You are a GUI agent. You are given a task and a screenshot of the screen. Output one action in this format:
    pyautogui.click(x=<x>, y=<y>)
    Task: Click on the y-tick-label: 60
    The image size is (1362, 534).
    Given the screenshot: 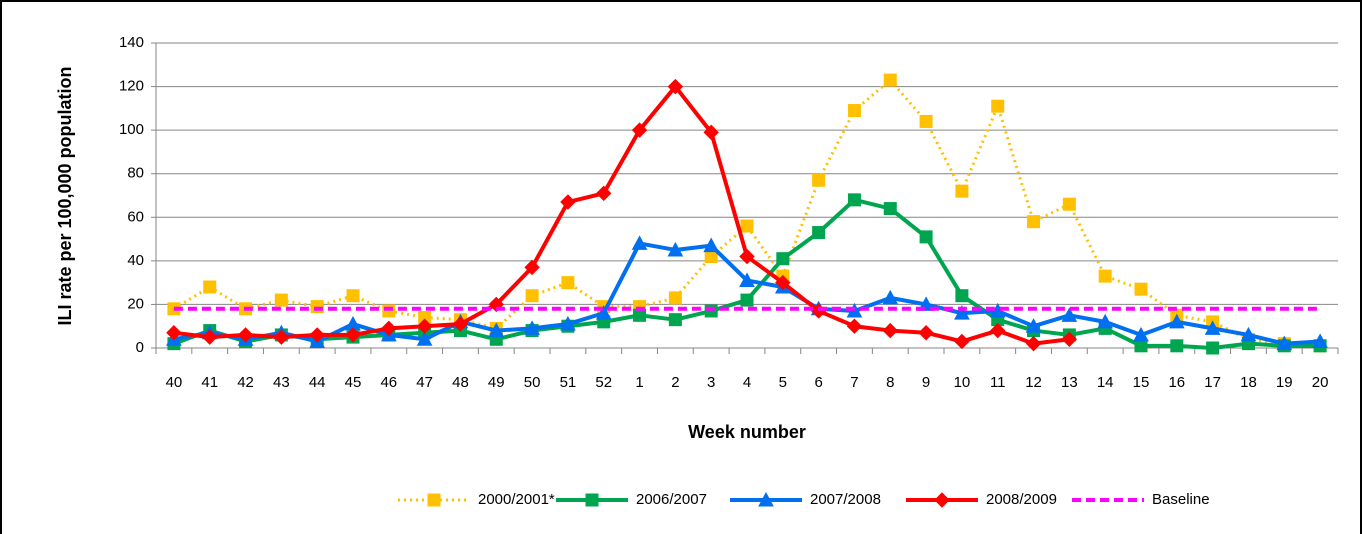 What is the action you would take?
    pyautogui.click(x=135, y=216)
    